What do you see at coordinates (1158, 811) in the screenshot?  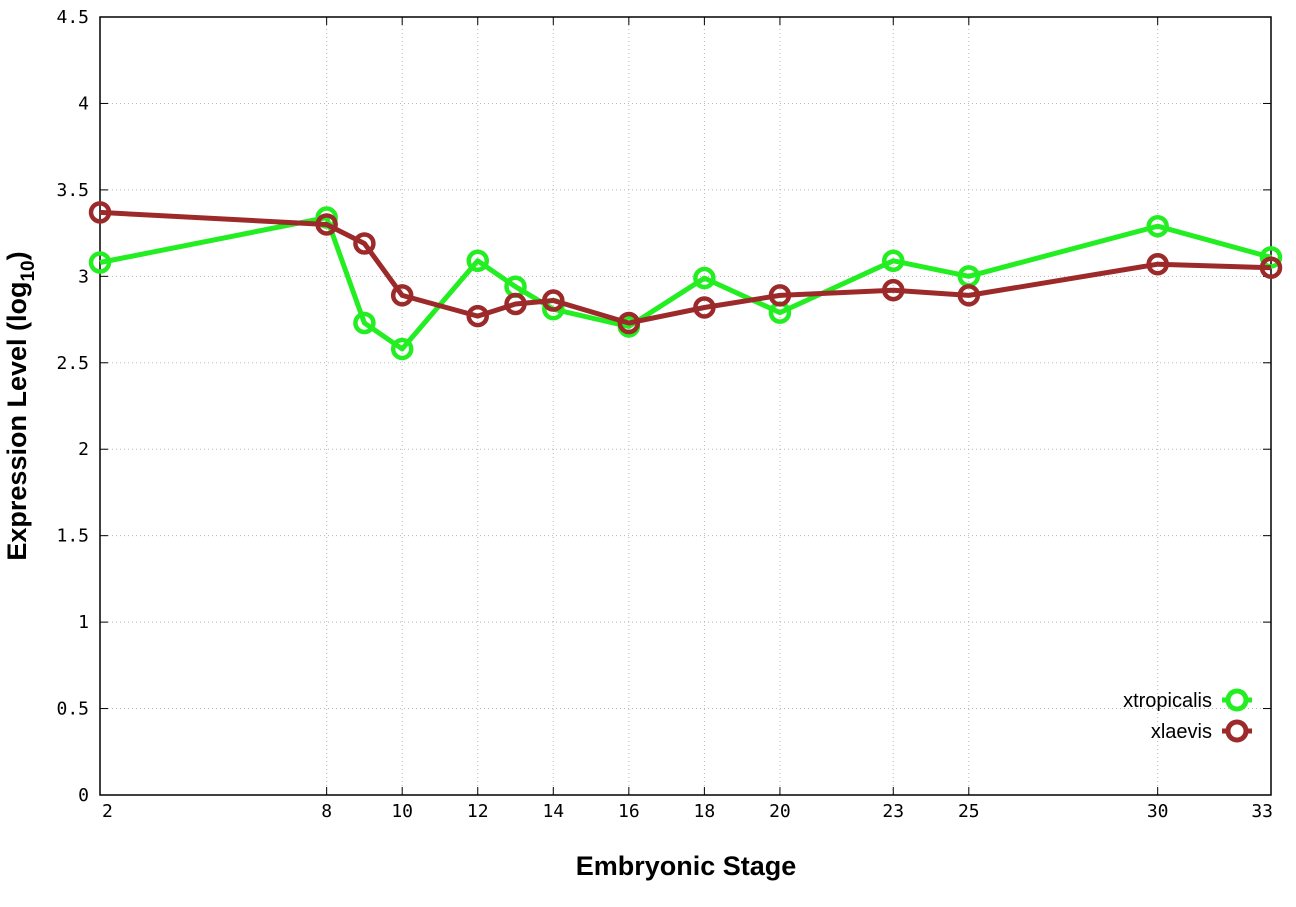 I see `x-tick-label: 30` at bounding box center [1158, 811].